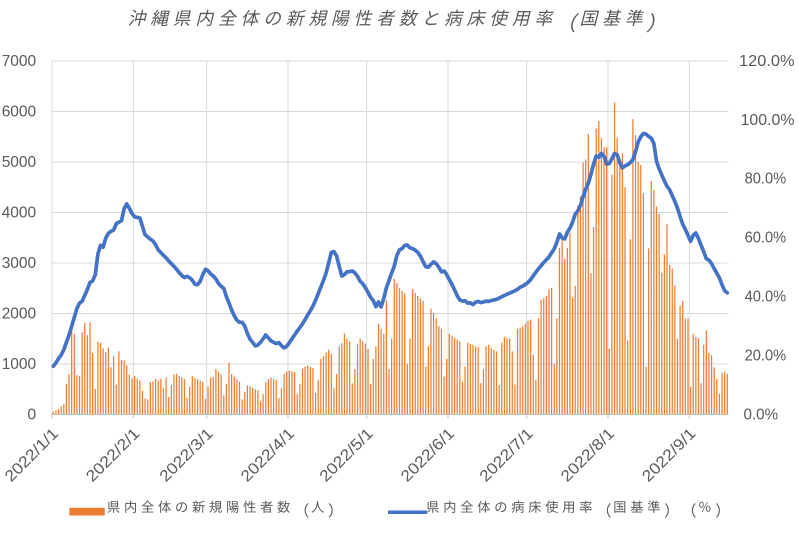  Describe the element at coordinates (19, 364) in the screenshot. I see `svg-text: 1000` at that location.